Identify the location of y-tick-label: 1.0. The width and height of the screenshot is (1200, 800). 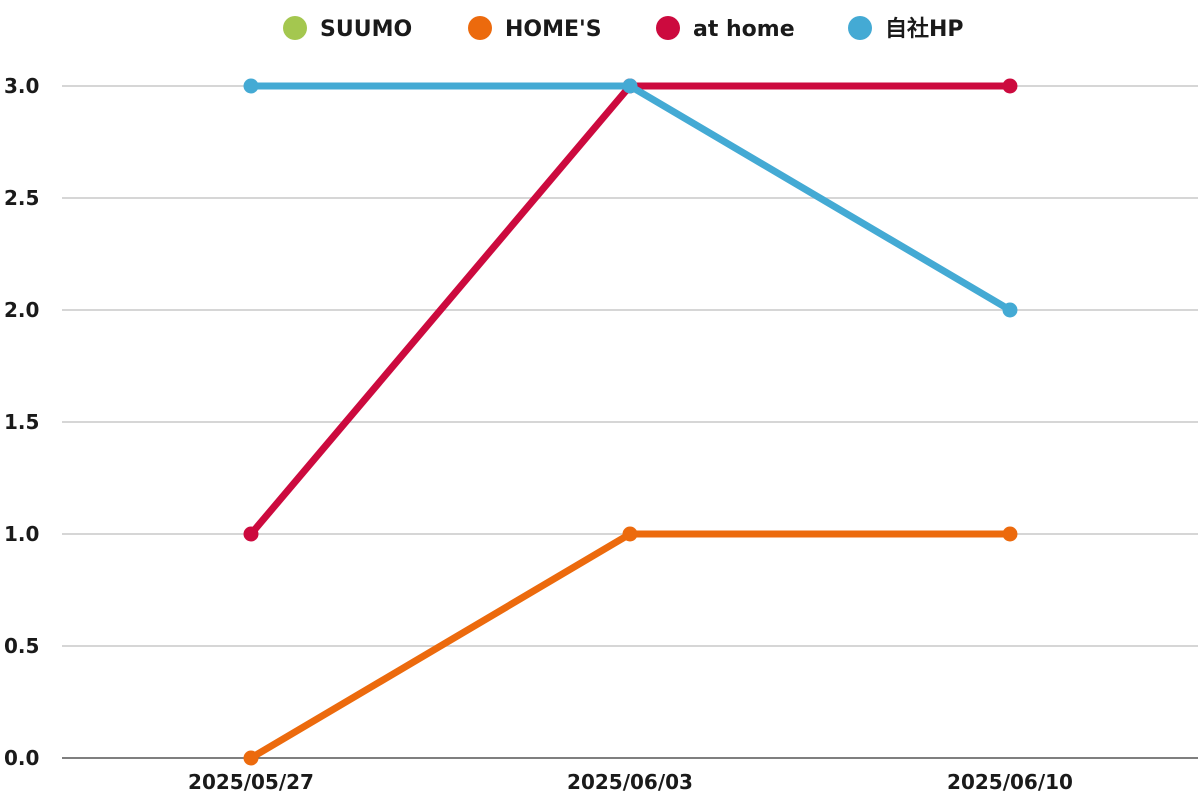
(21, 534).